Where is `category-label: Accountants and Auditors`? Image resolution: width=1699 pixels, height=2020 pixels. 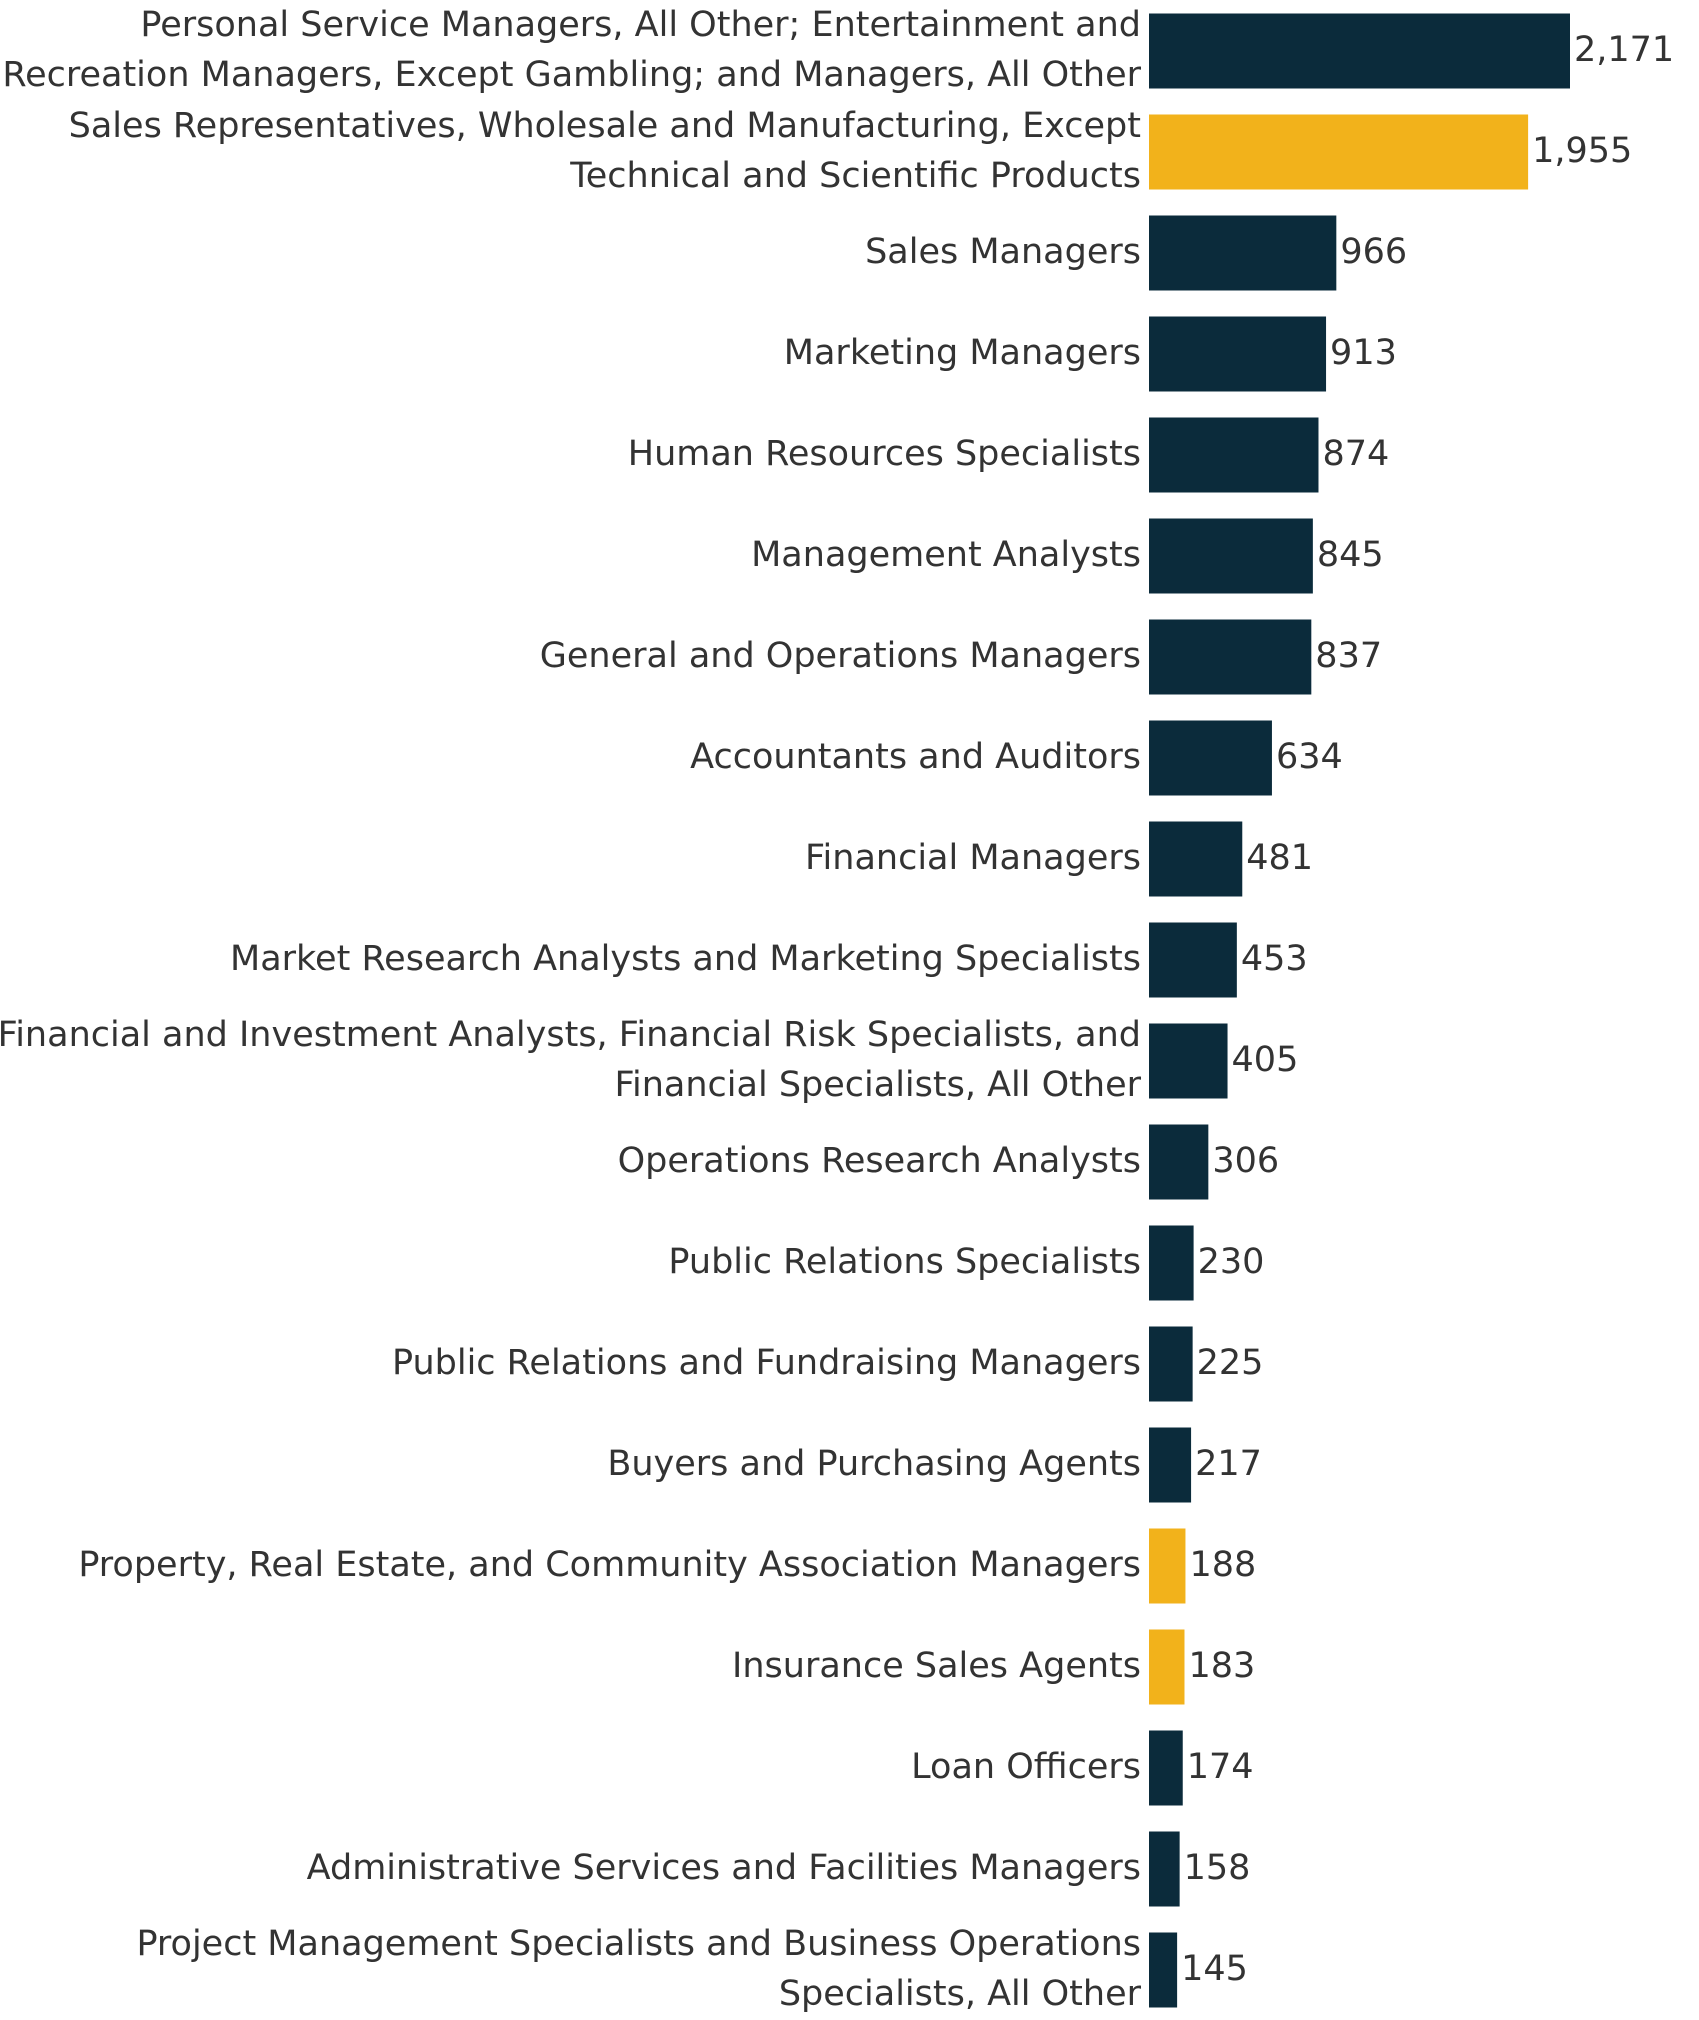
category-label: Accountants and Auditors is located at coordinates (915, 757).